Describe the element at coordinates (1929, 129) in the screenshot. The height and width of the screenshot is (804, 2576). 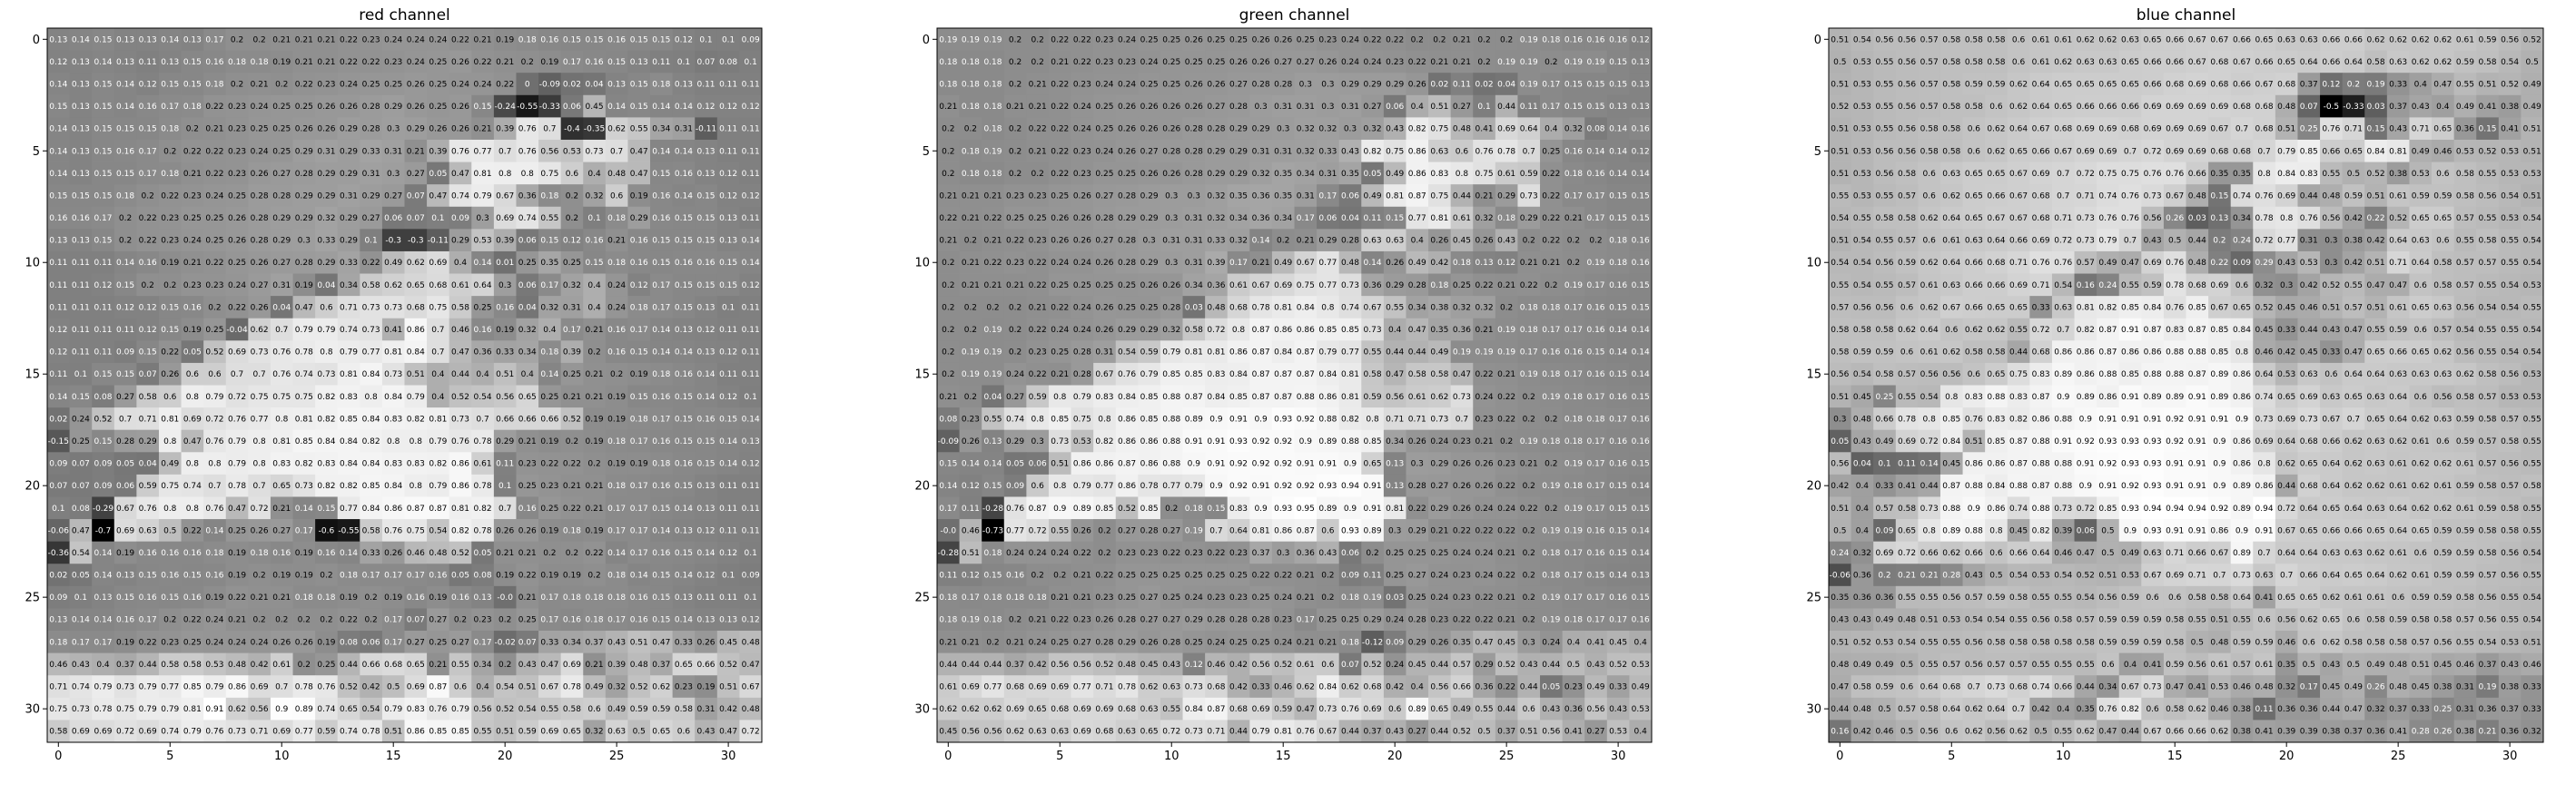
I see `cell-value-label: 0.58` at that location.